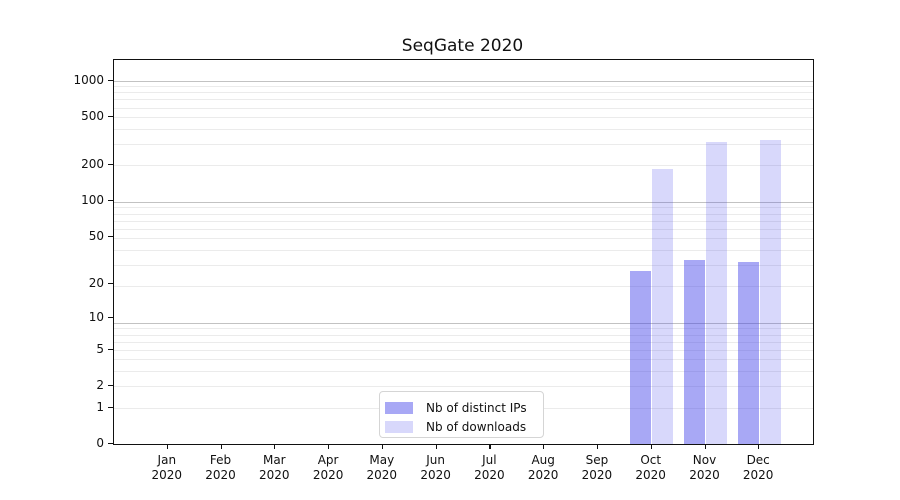 This screenshot has height=500, width=900. Describe the element at coordinates (597, 467) in the screenshot. I see `x-axis-tick-label: Sep 2020` at that location.